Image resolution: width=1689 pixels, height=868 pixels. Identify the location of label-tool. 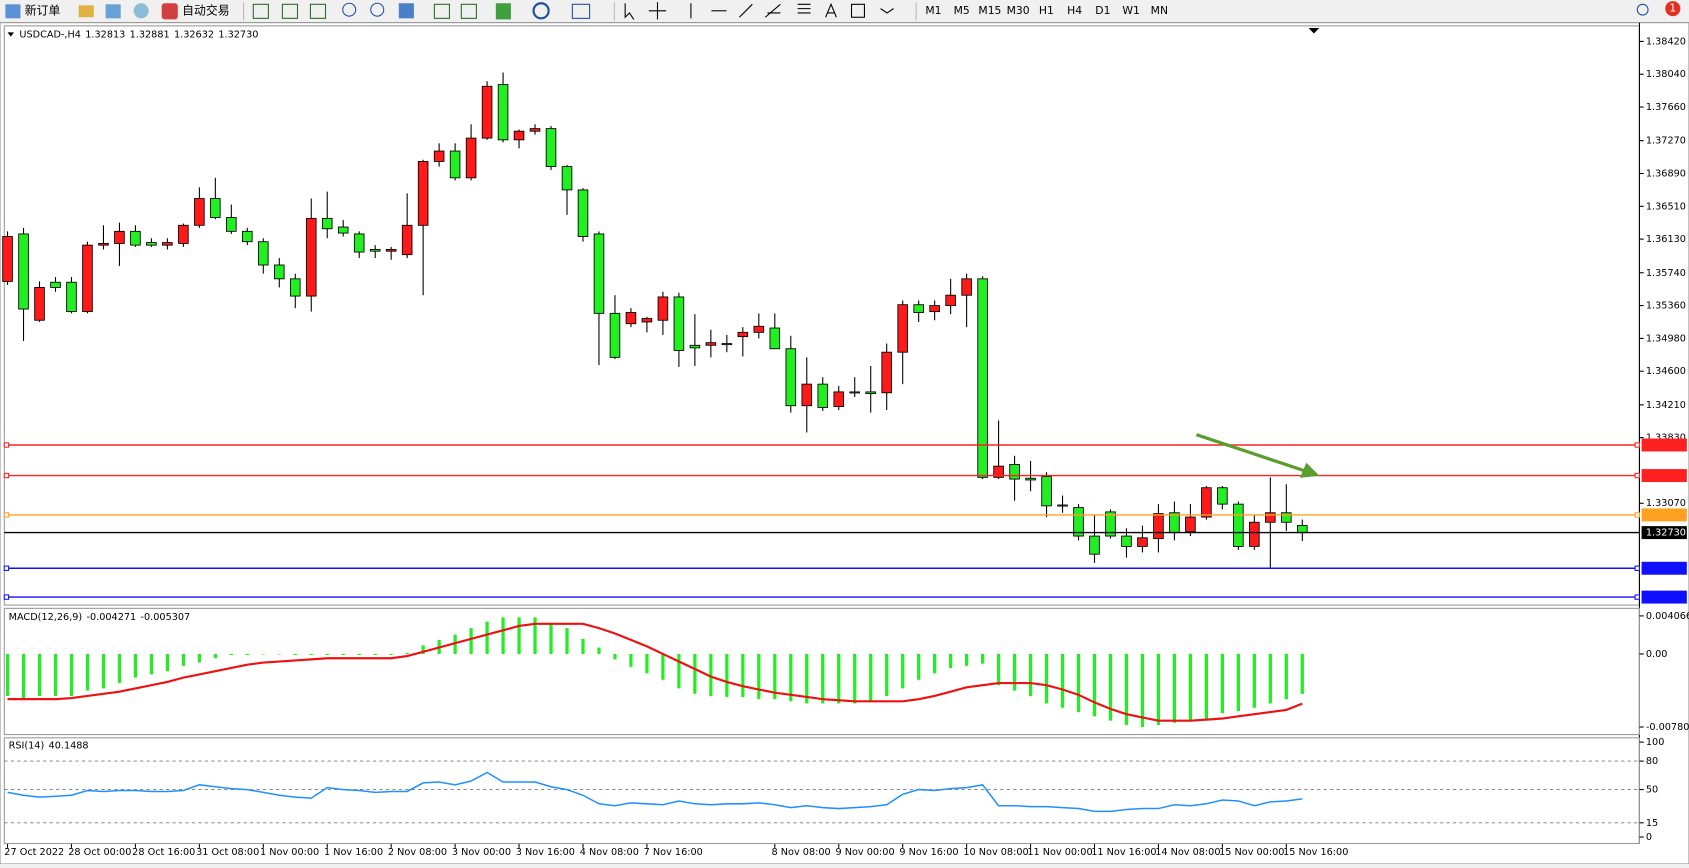
(857, 10).